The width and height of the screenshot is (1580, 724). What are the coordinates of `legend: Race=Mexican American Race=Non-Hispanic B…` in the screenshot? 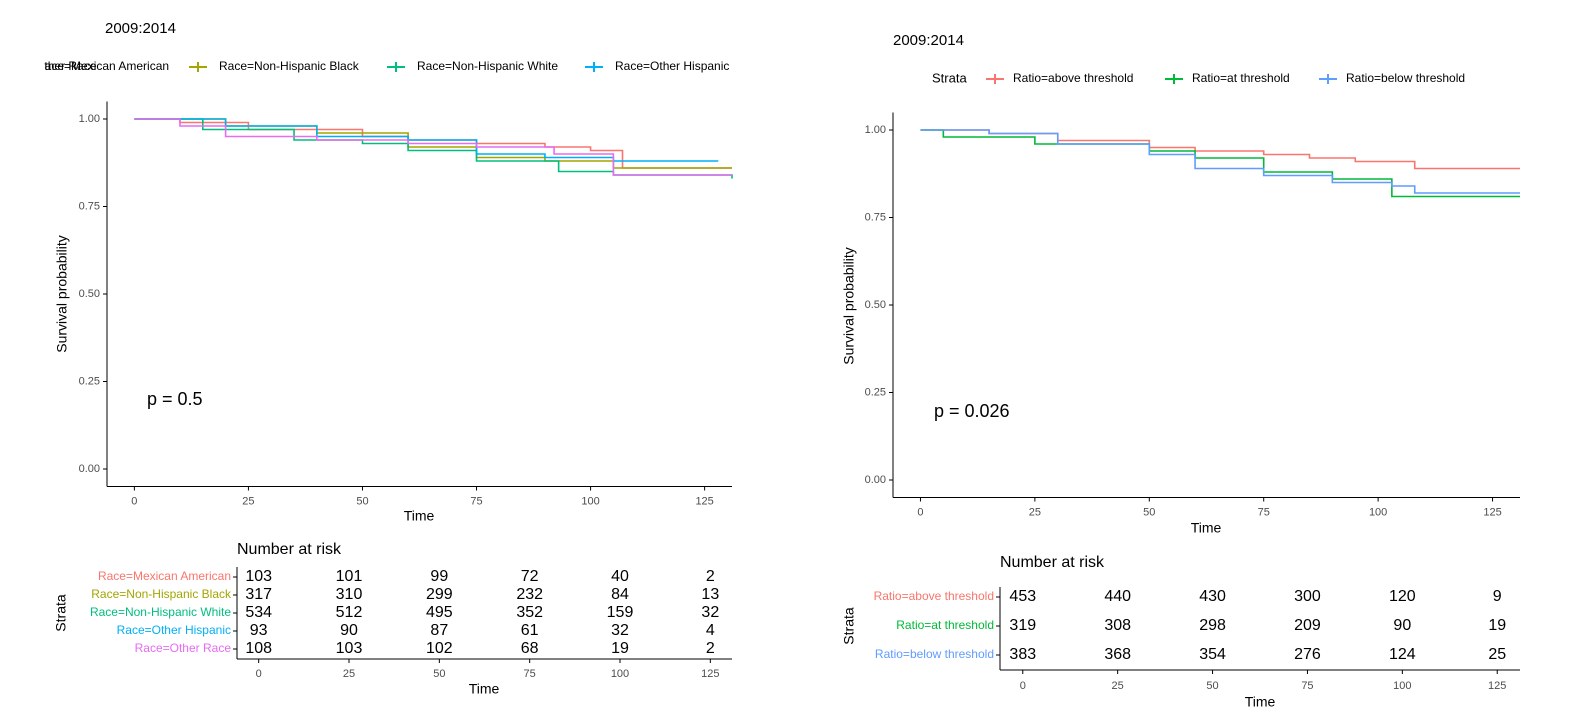 It's located at (364, 66).